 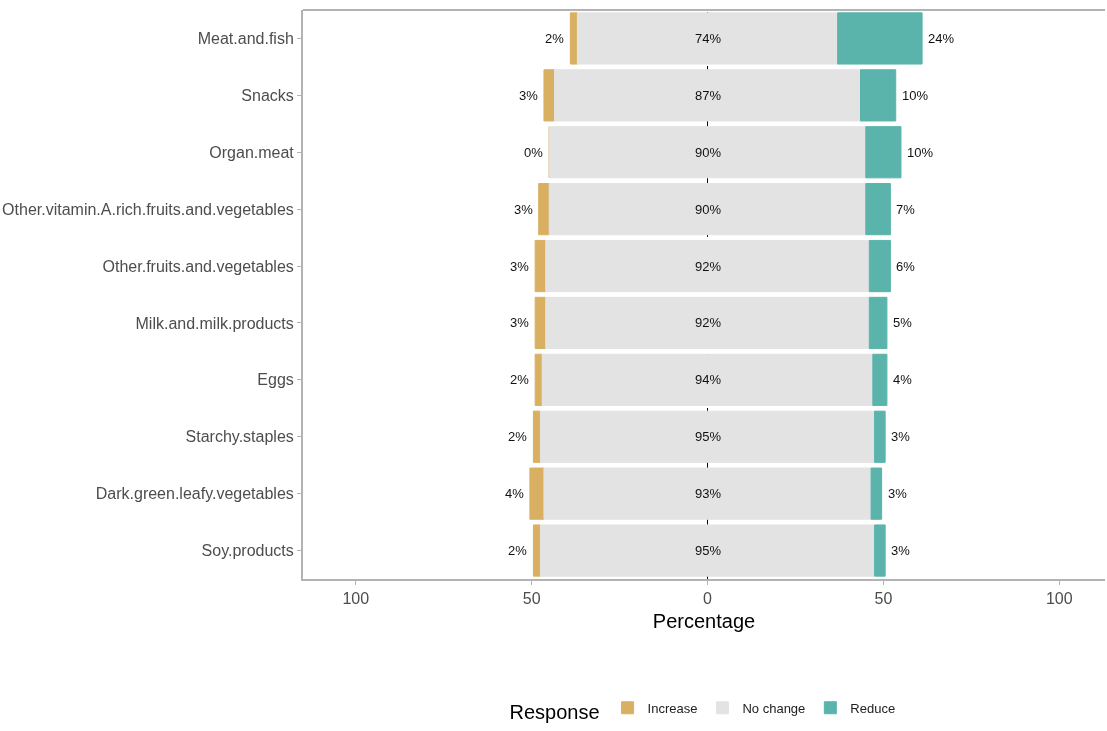 I want to click on legend-label: No change, so click(x=774, y=708).